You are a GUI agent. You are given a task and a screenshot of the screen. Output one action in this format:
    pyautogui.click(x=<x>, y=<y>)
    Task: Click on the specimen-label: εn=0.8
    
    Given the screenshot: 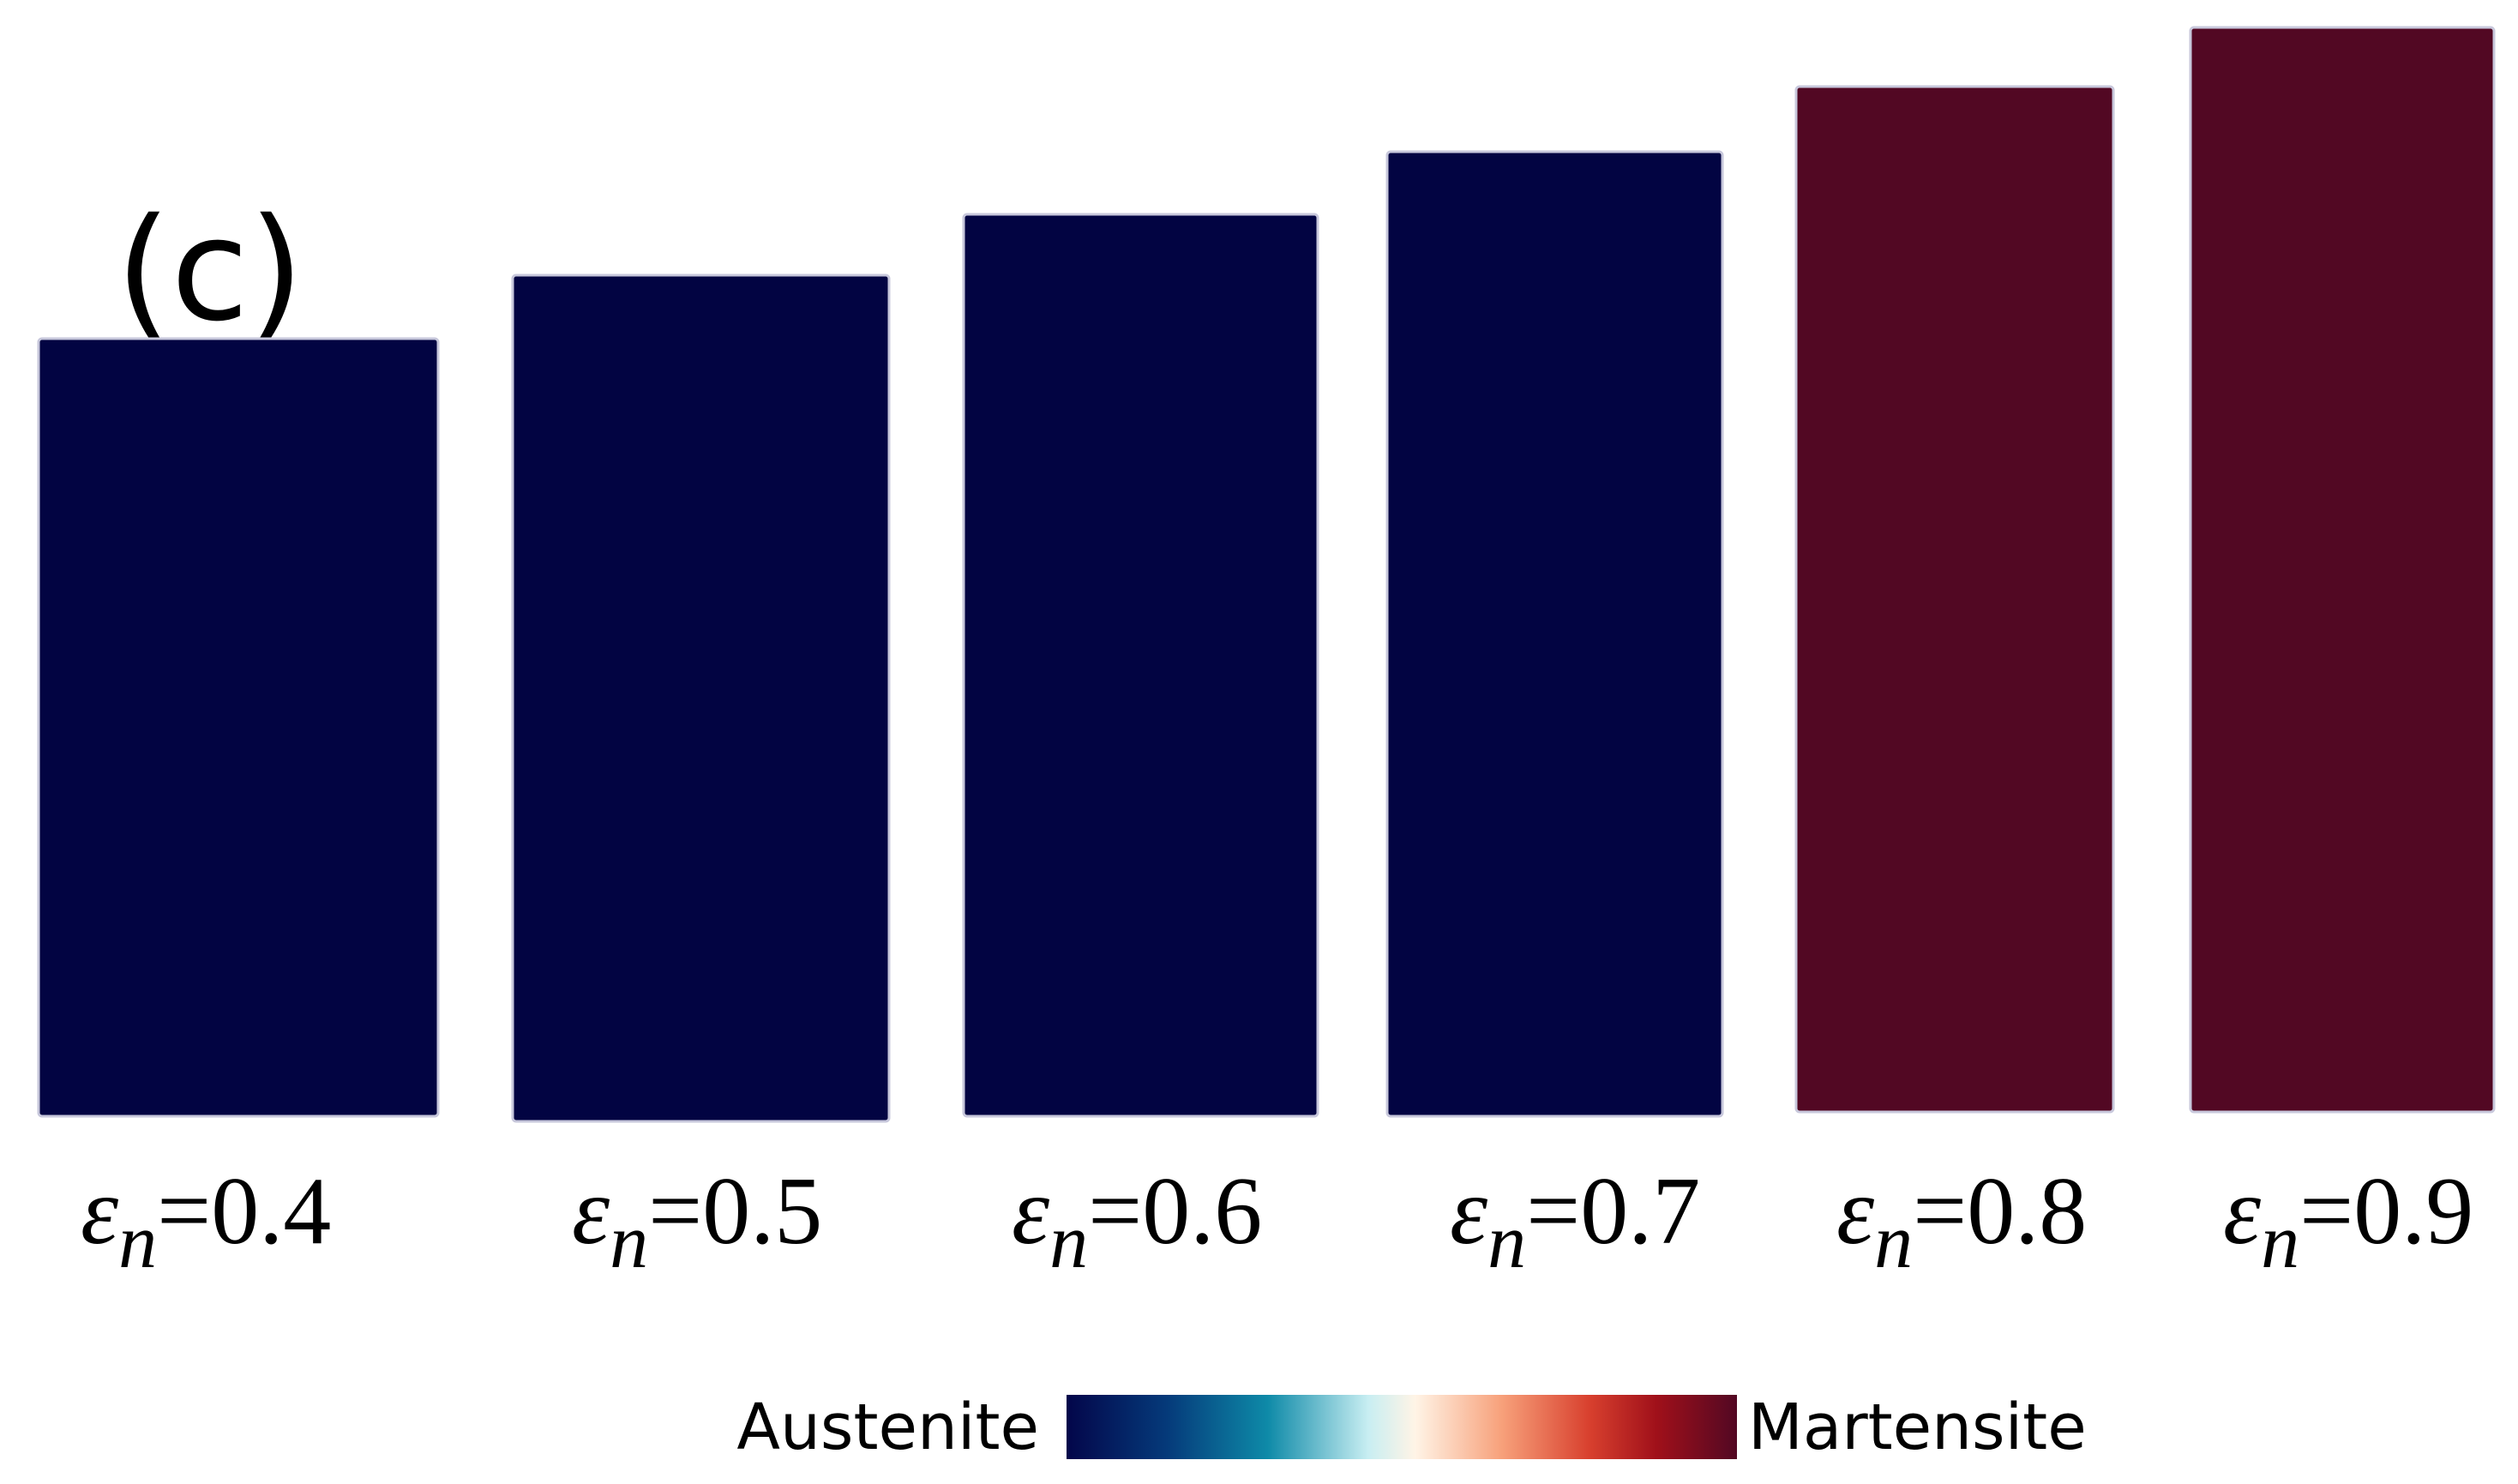 What is the action you would take?
    pyautogui.click(x=1961, y=1221)
    